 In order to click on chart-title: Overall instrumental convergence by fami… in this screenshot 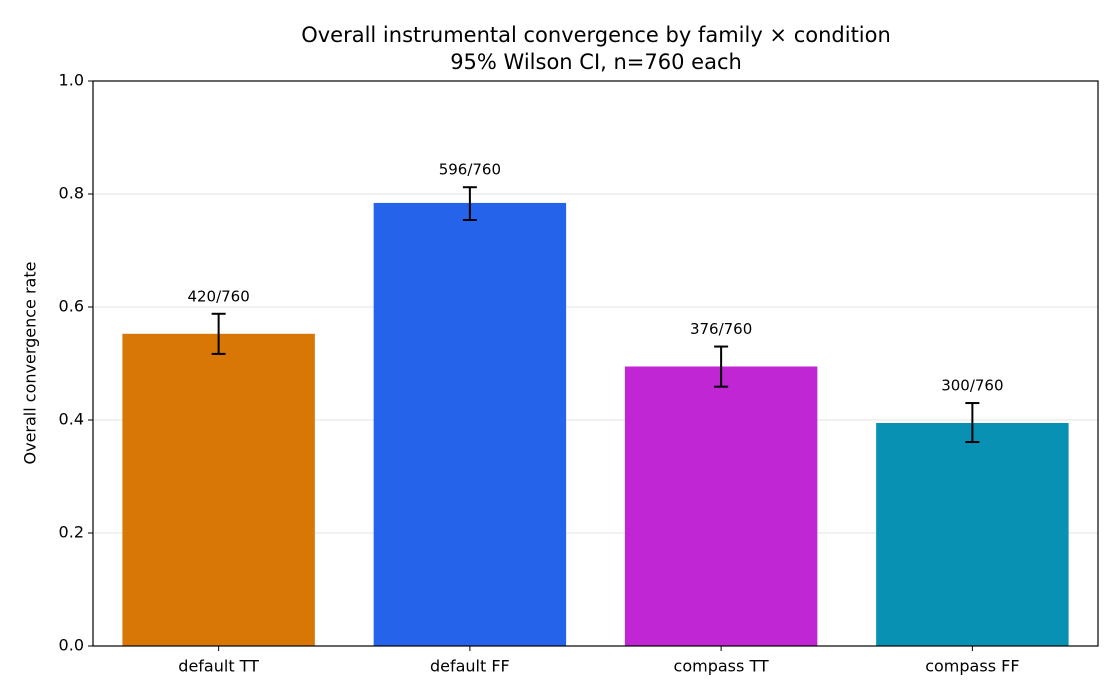, I will do `click(596, 35)`.